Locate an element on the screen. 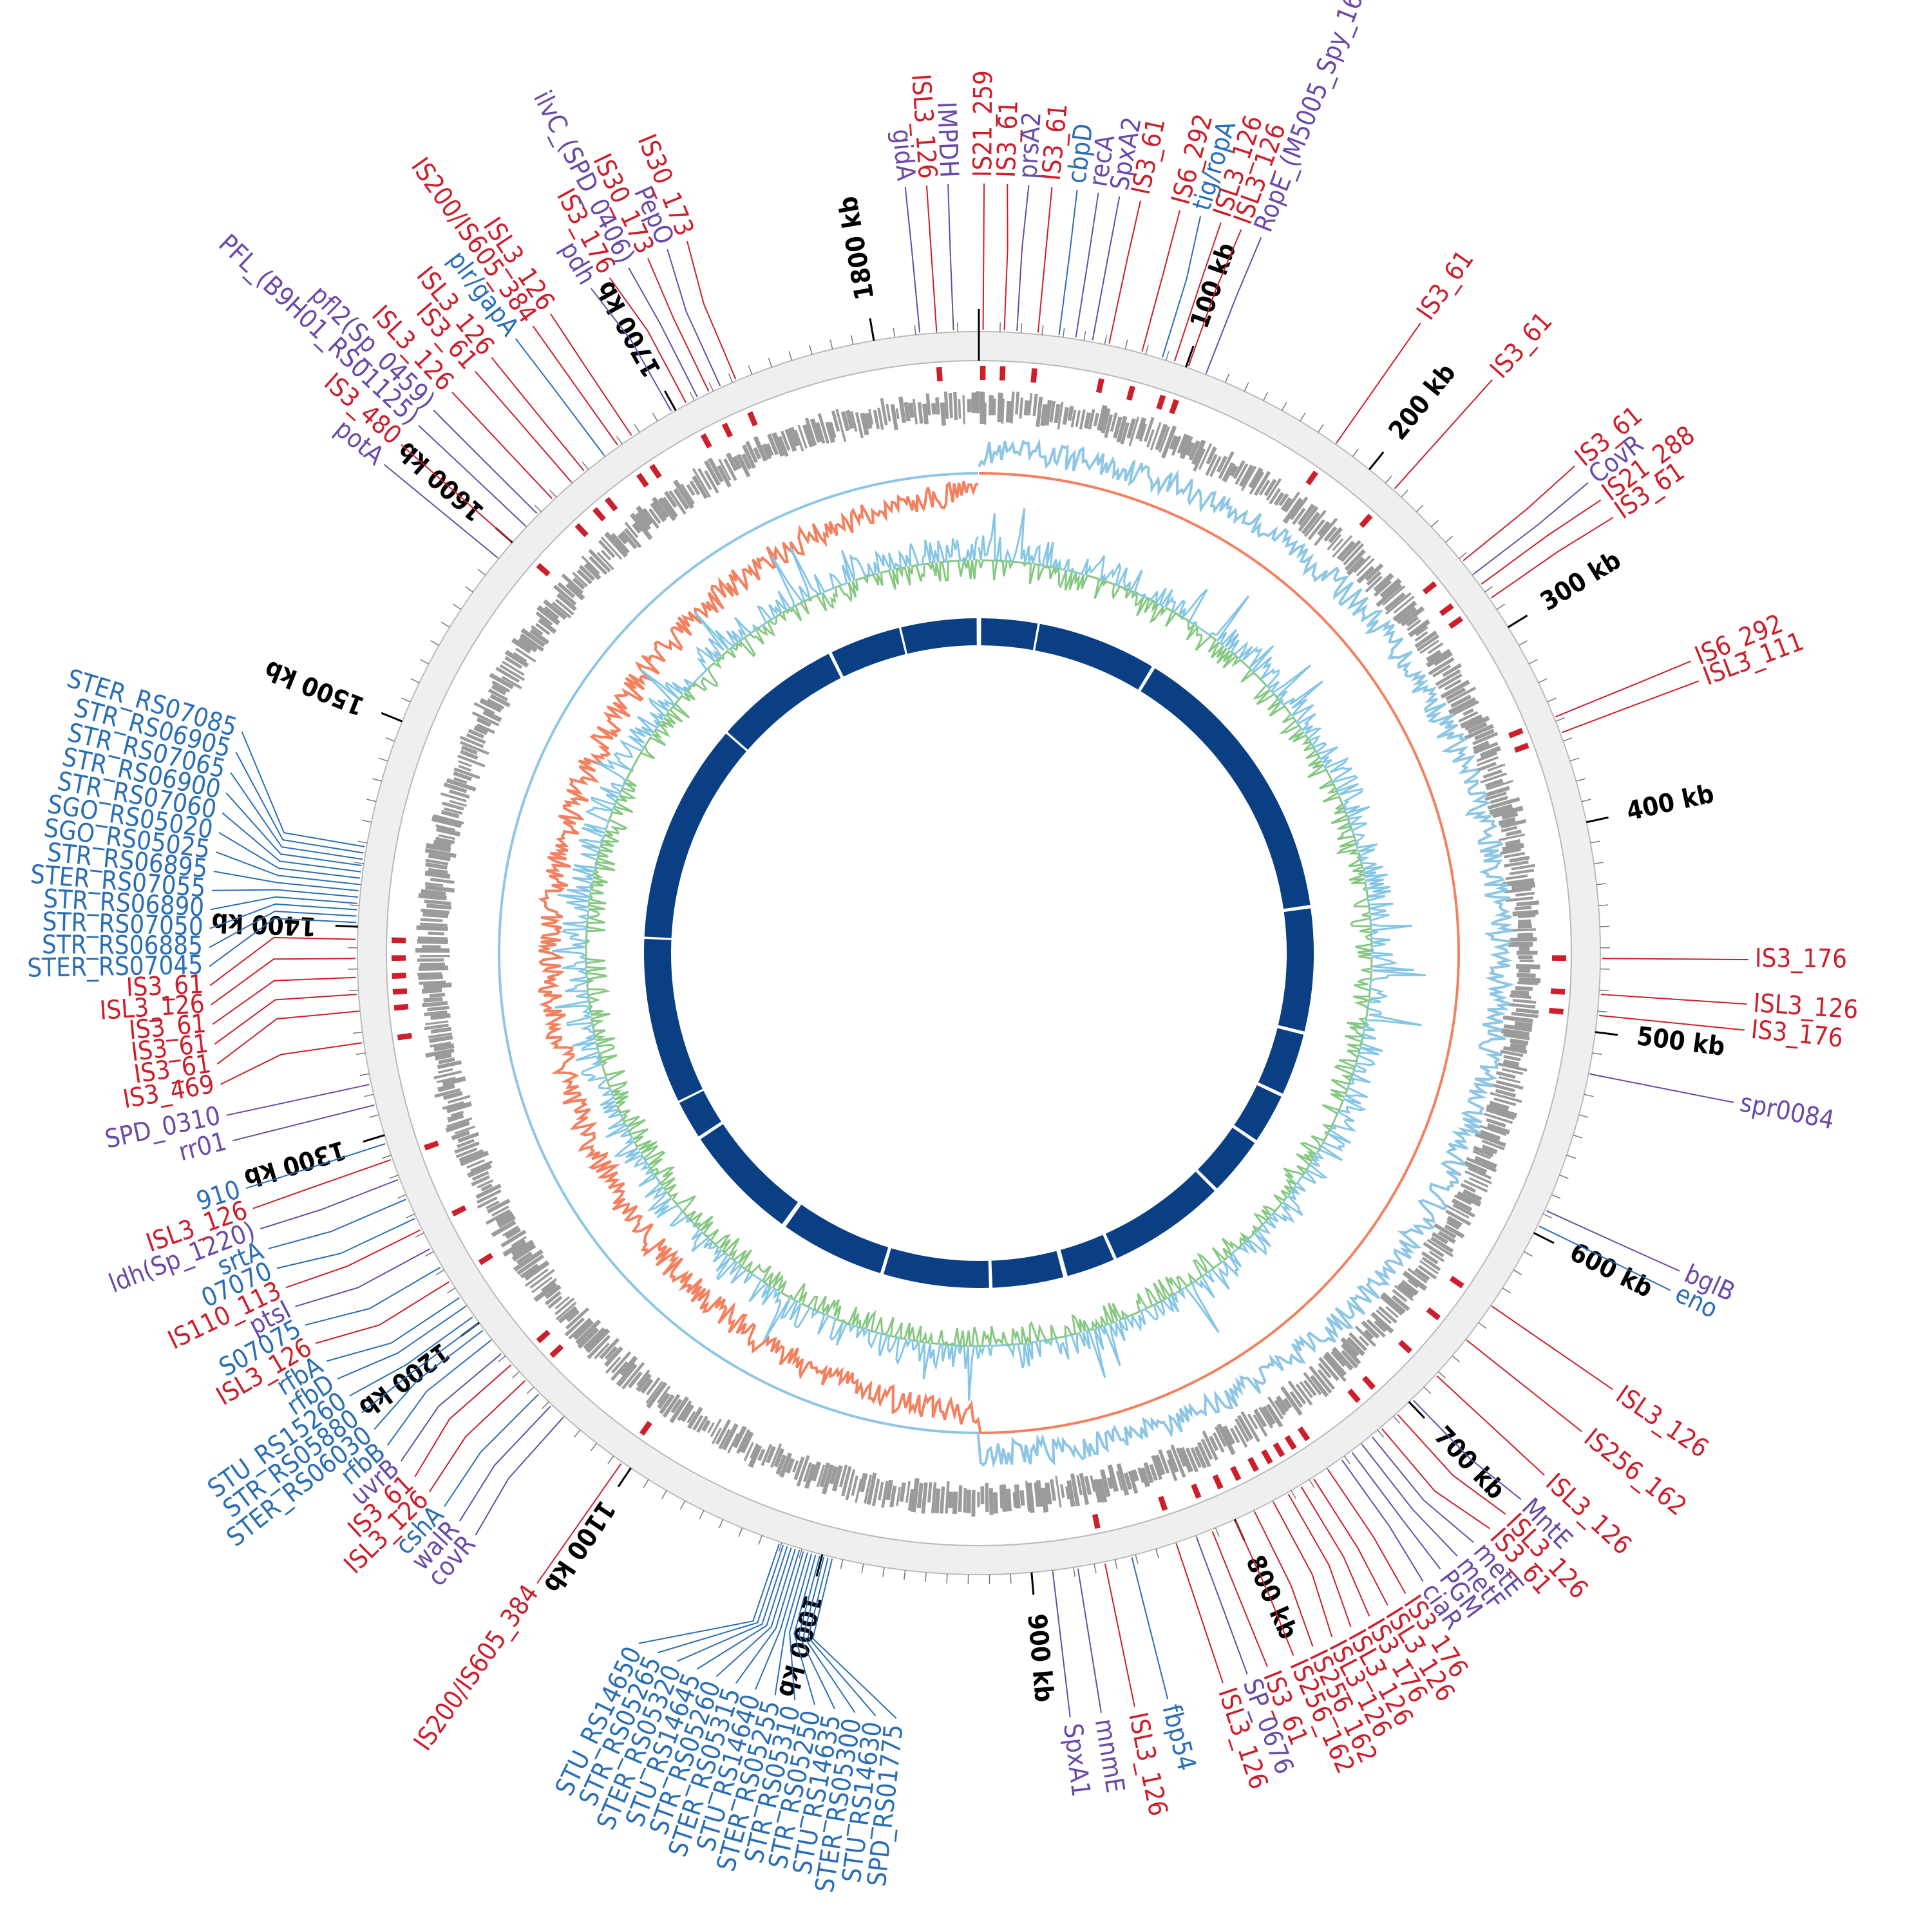 The image size is (1932, 1932). annotation-label: ISL3_126 is located at coordinates (923, 127).